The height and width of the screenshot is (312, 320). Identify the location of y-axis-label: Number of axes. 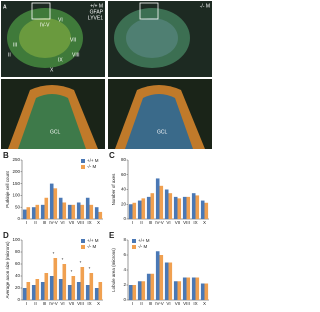
(113, 189).